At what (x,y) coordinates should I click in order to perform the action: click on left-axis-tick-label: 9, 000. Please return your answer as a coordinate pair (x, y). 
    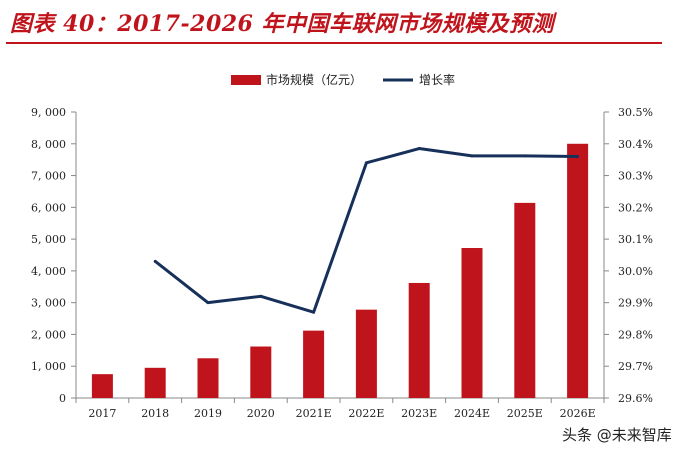
    Looking at the image, I should click on (48, 112).